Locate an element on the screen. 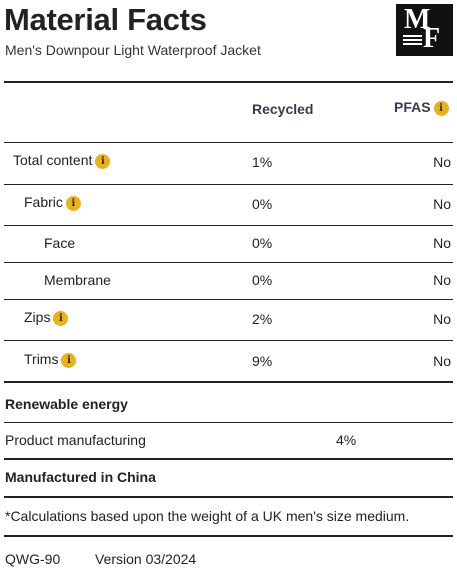 The image size is (457, 576). row-total-content-recycled: 1% is located at coordinates (262, 162).